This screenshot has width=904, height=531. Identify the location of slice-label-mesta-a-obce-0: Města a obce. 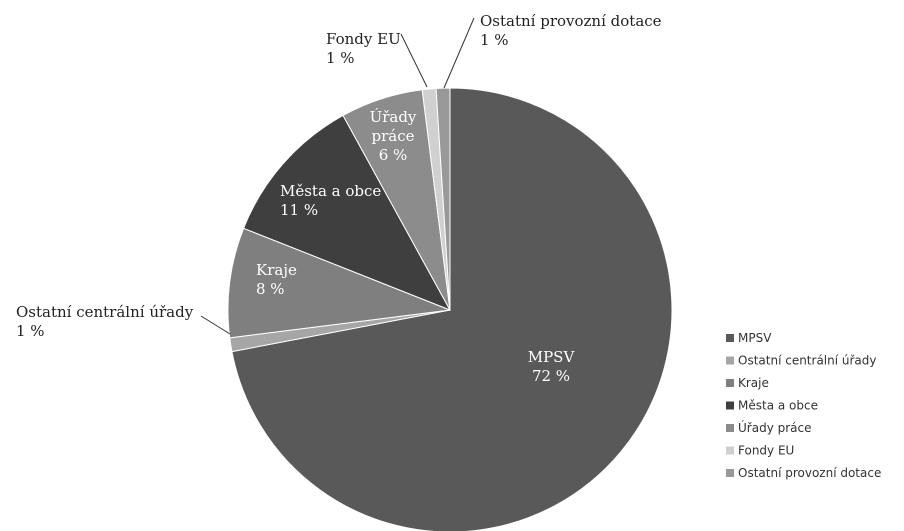
(330, 191).